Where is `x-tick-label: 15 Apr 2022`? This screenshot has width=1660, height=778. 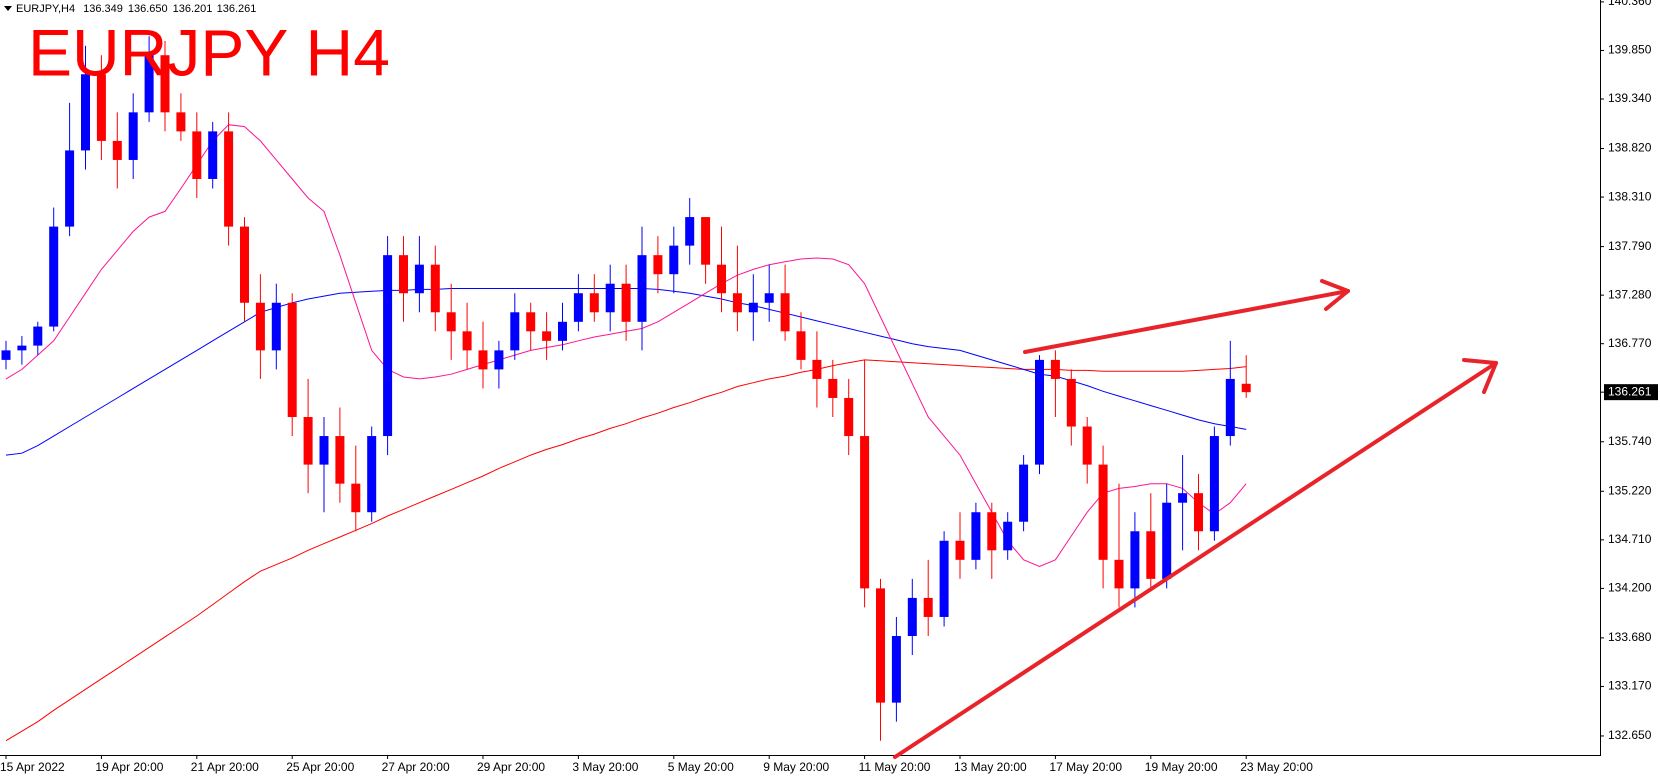 x-tick-label: 15 Apr 2022 is located at coordinates (32, 767).